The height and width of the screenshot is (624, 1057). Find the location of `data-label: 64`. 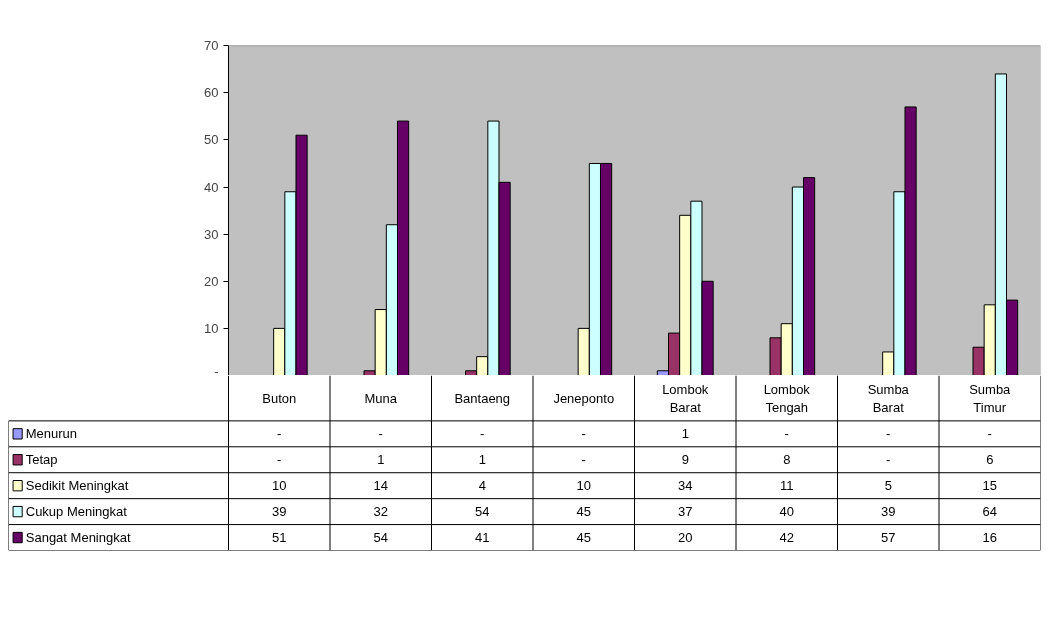

data-label: 64 is located at coordinates (989, 512).